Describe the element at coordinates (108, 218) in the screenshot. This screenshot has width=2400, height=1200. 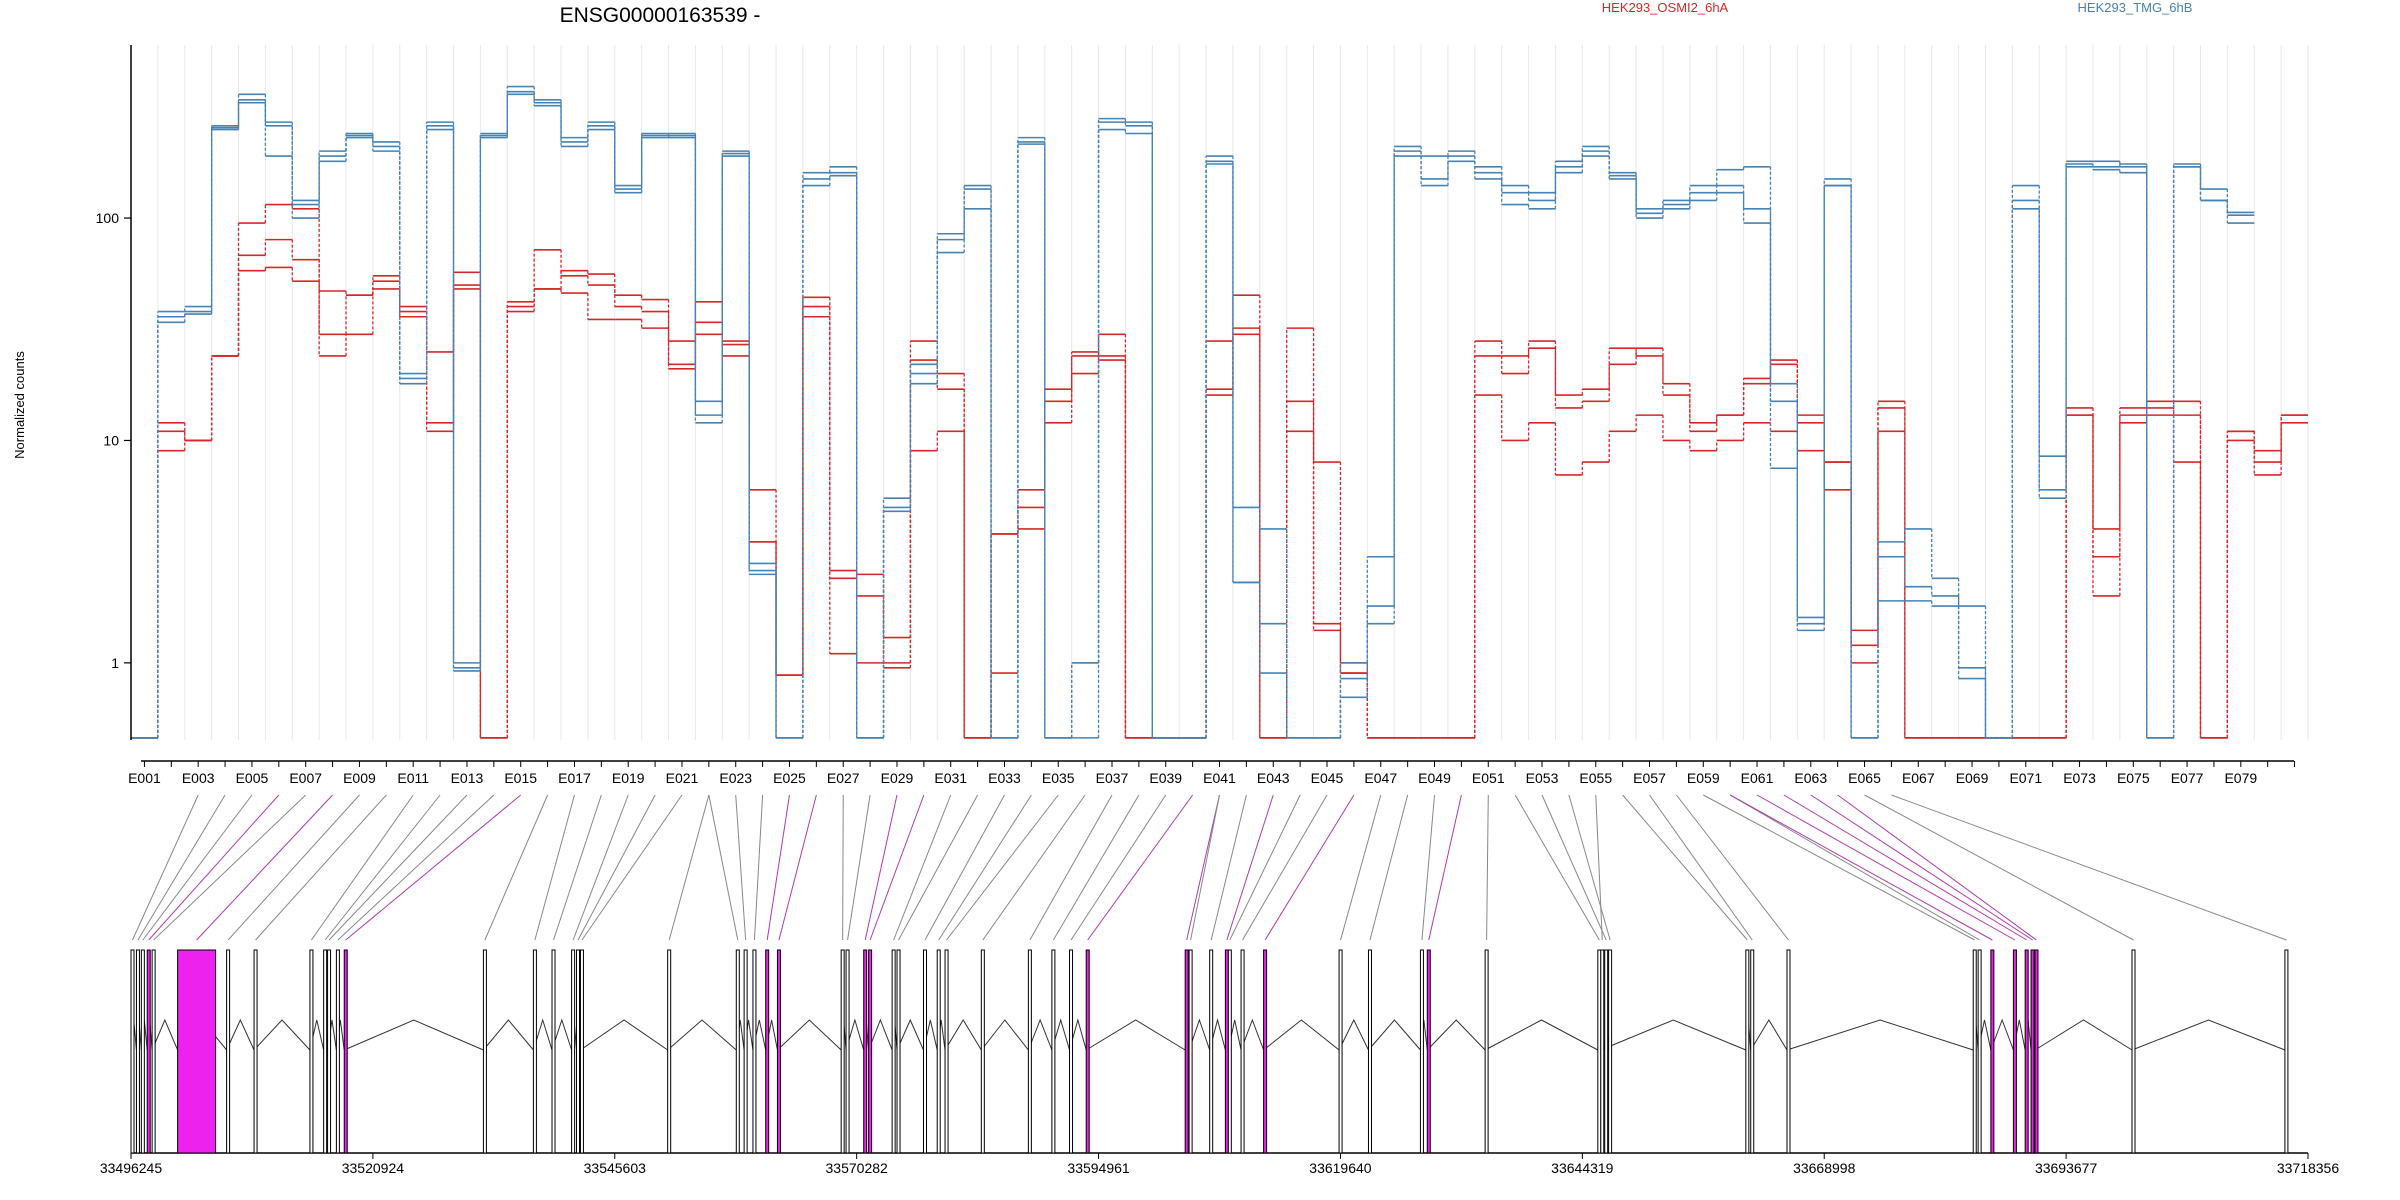
I see `y-tick-label: 100` at that location.